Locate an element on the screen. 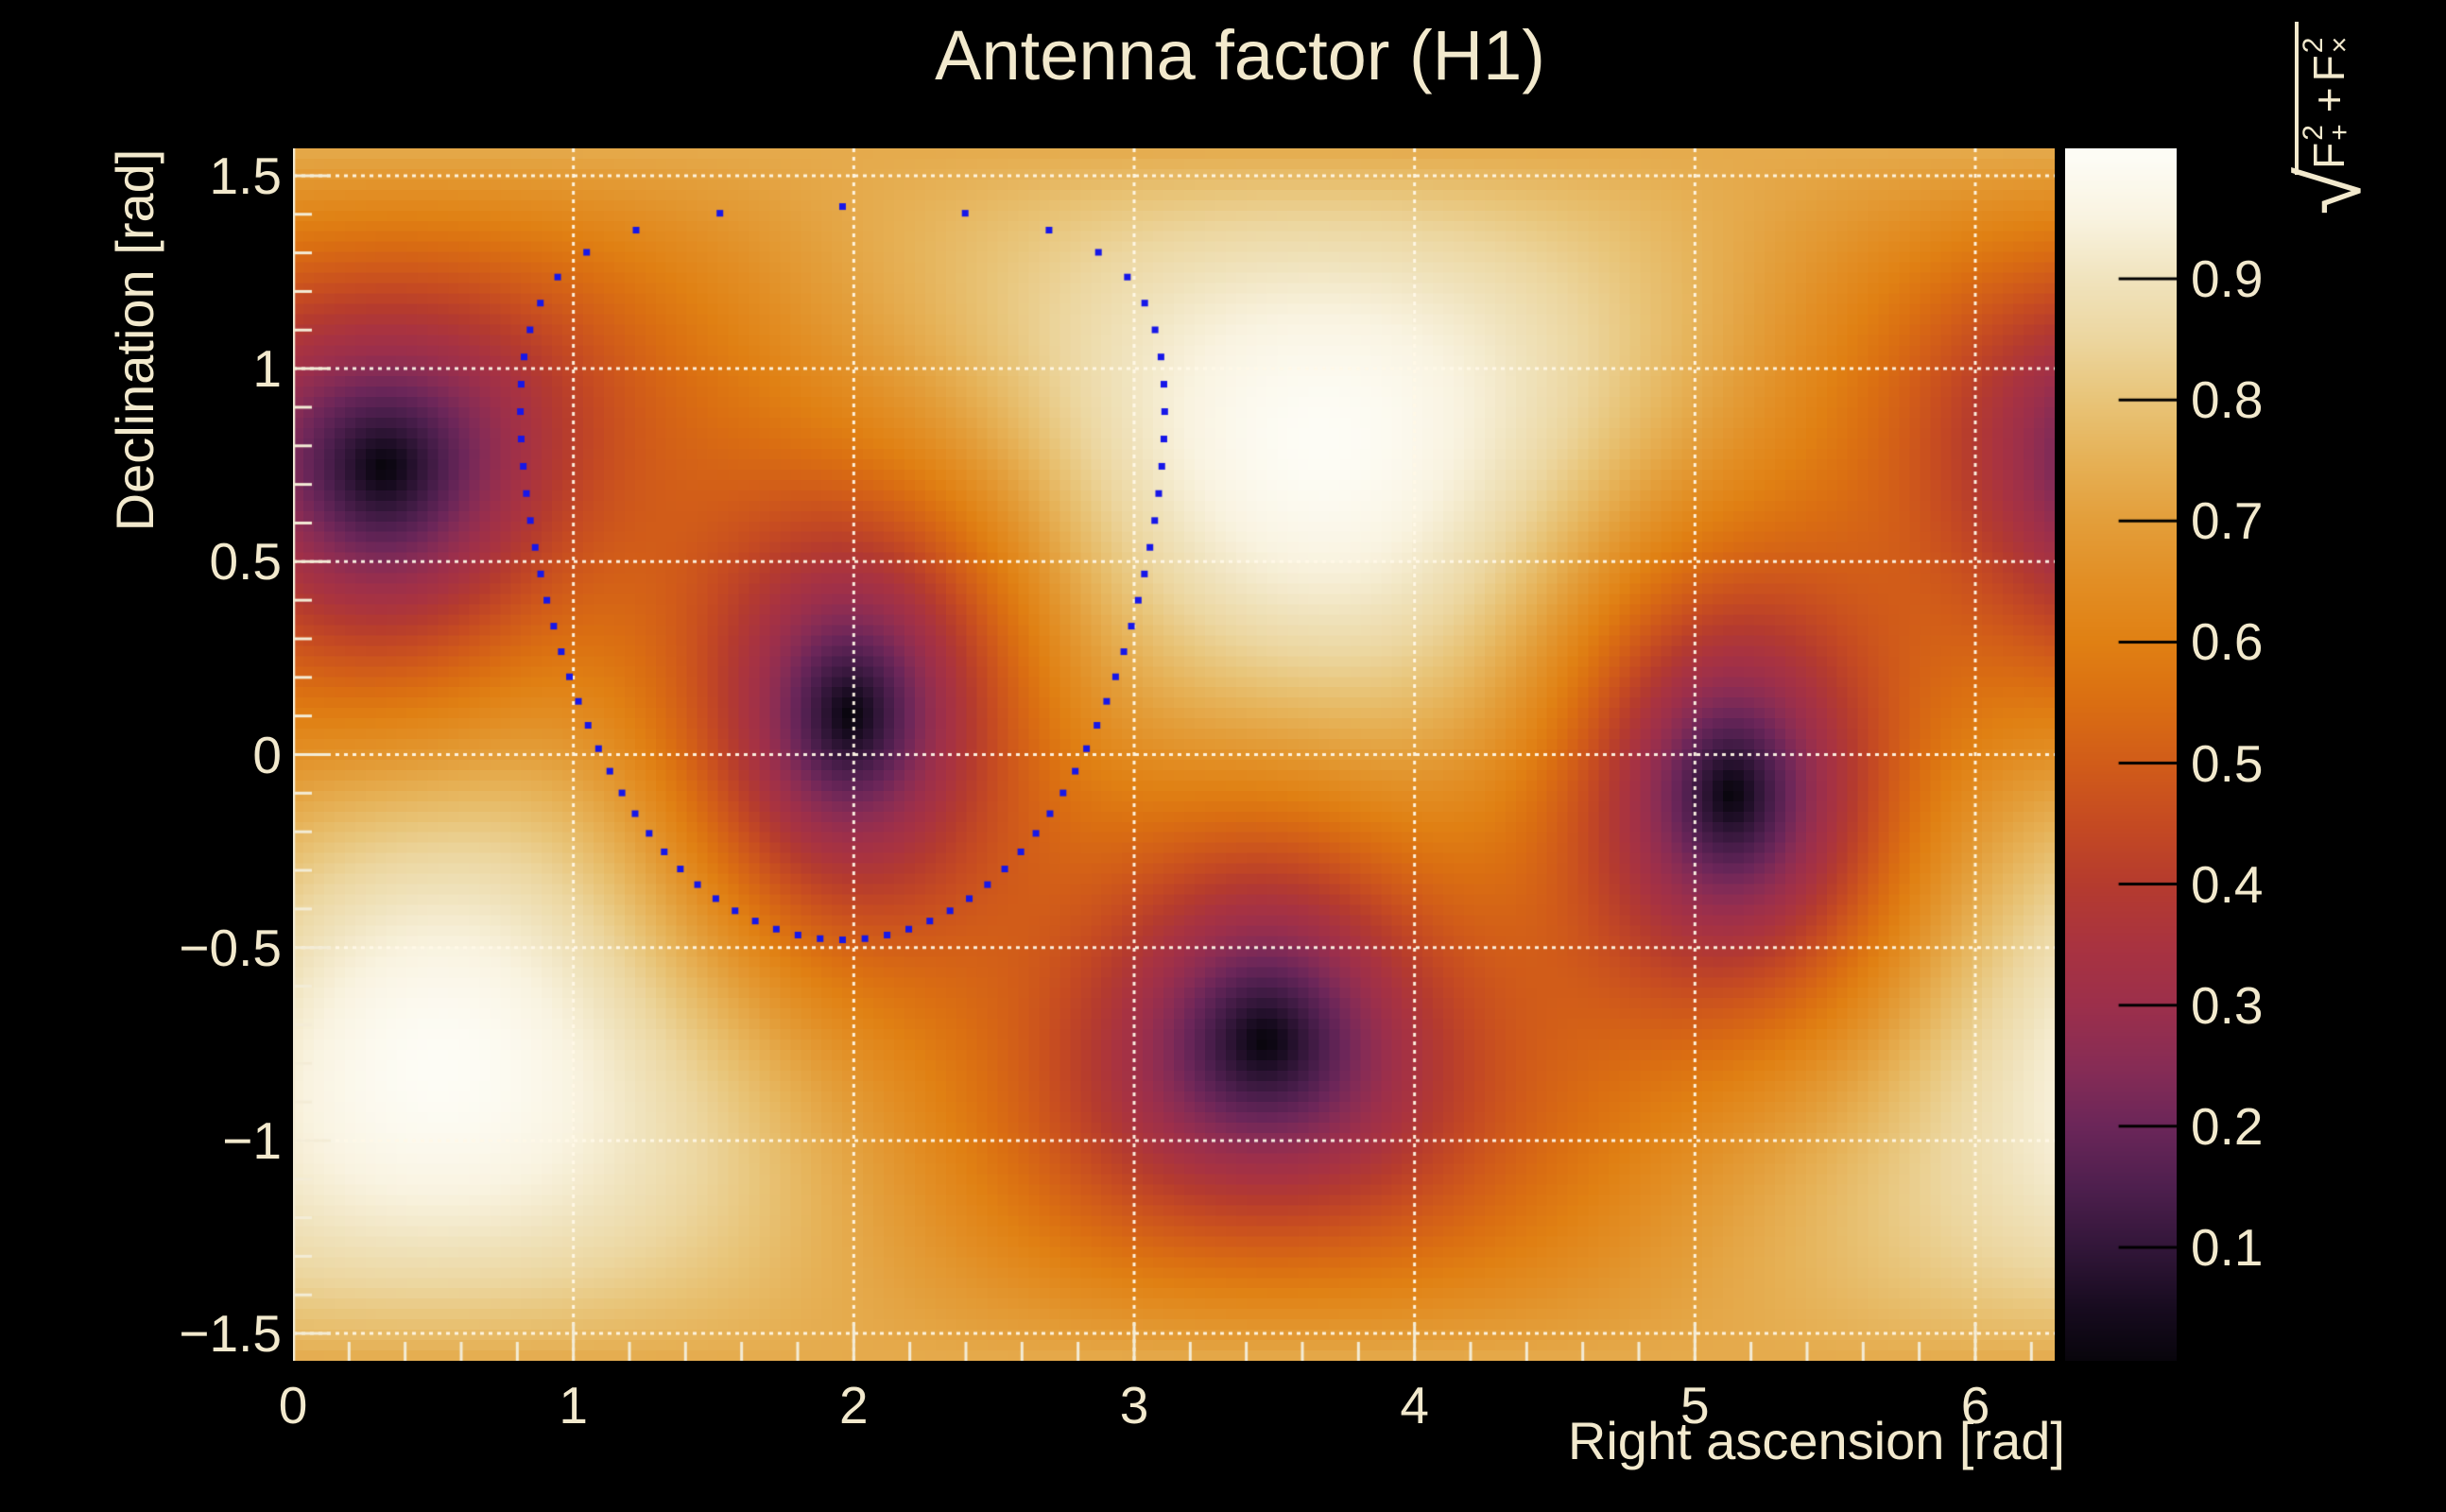  formula-plus-op: + is located at coordinates (2328, 100).